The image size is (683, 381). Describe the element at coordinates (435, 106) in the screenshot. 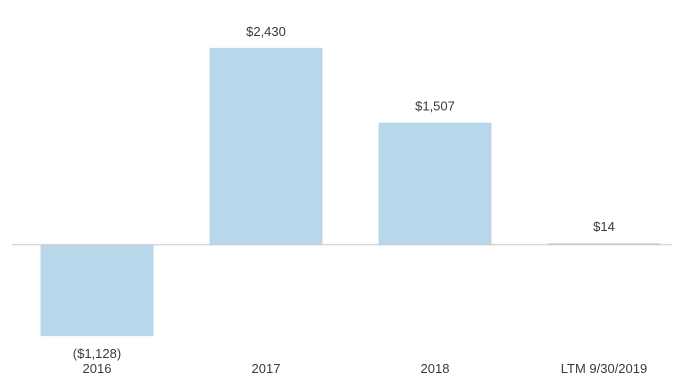

I see `value-label: $1,507` at that location.